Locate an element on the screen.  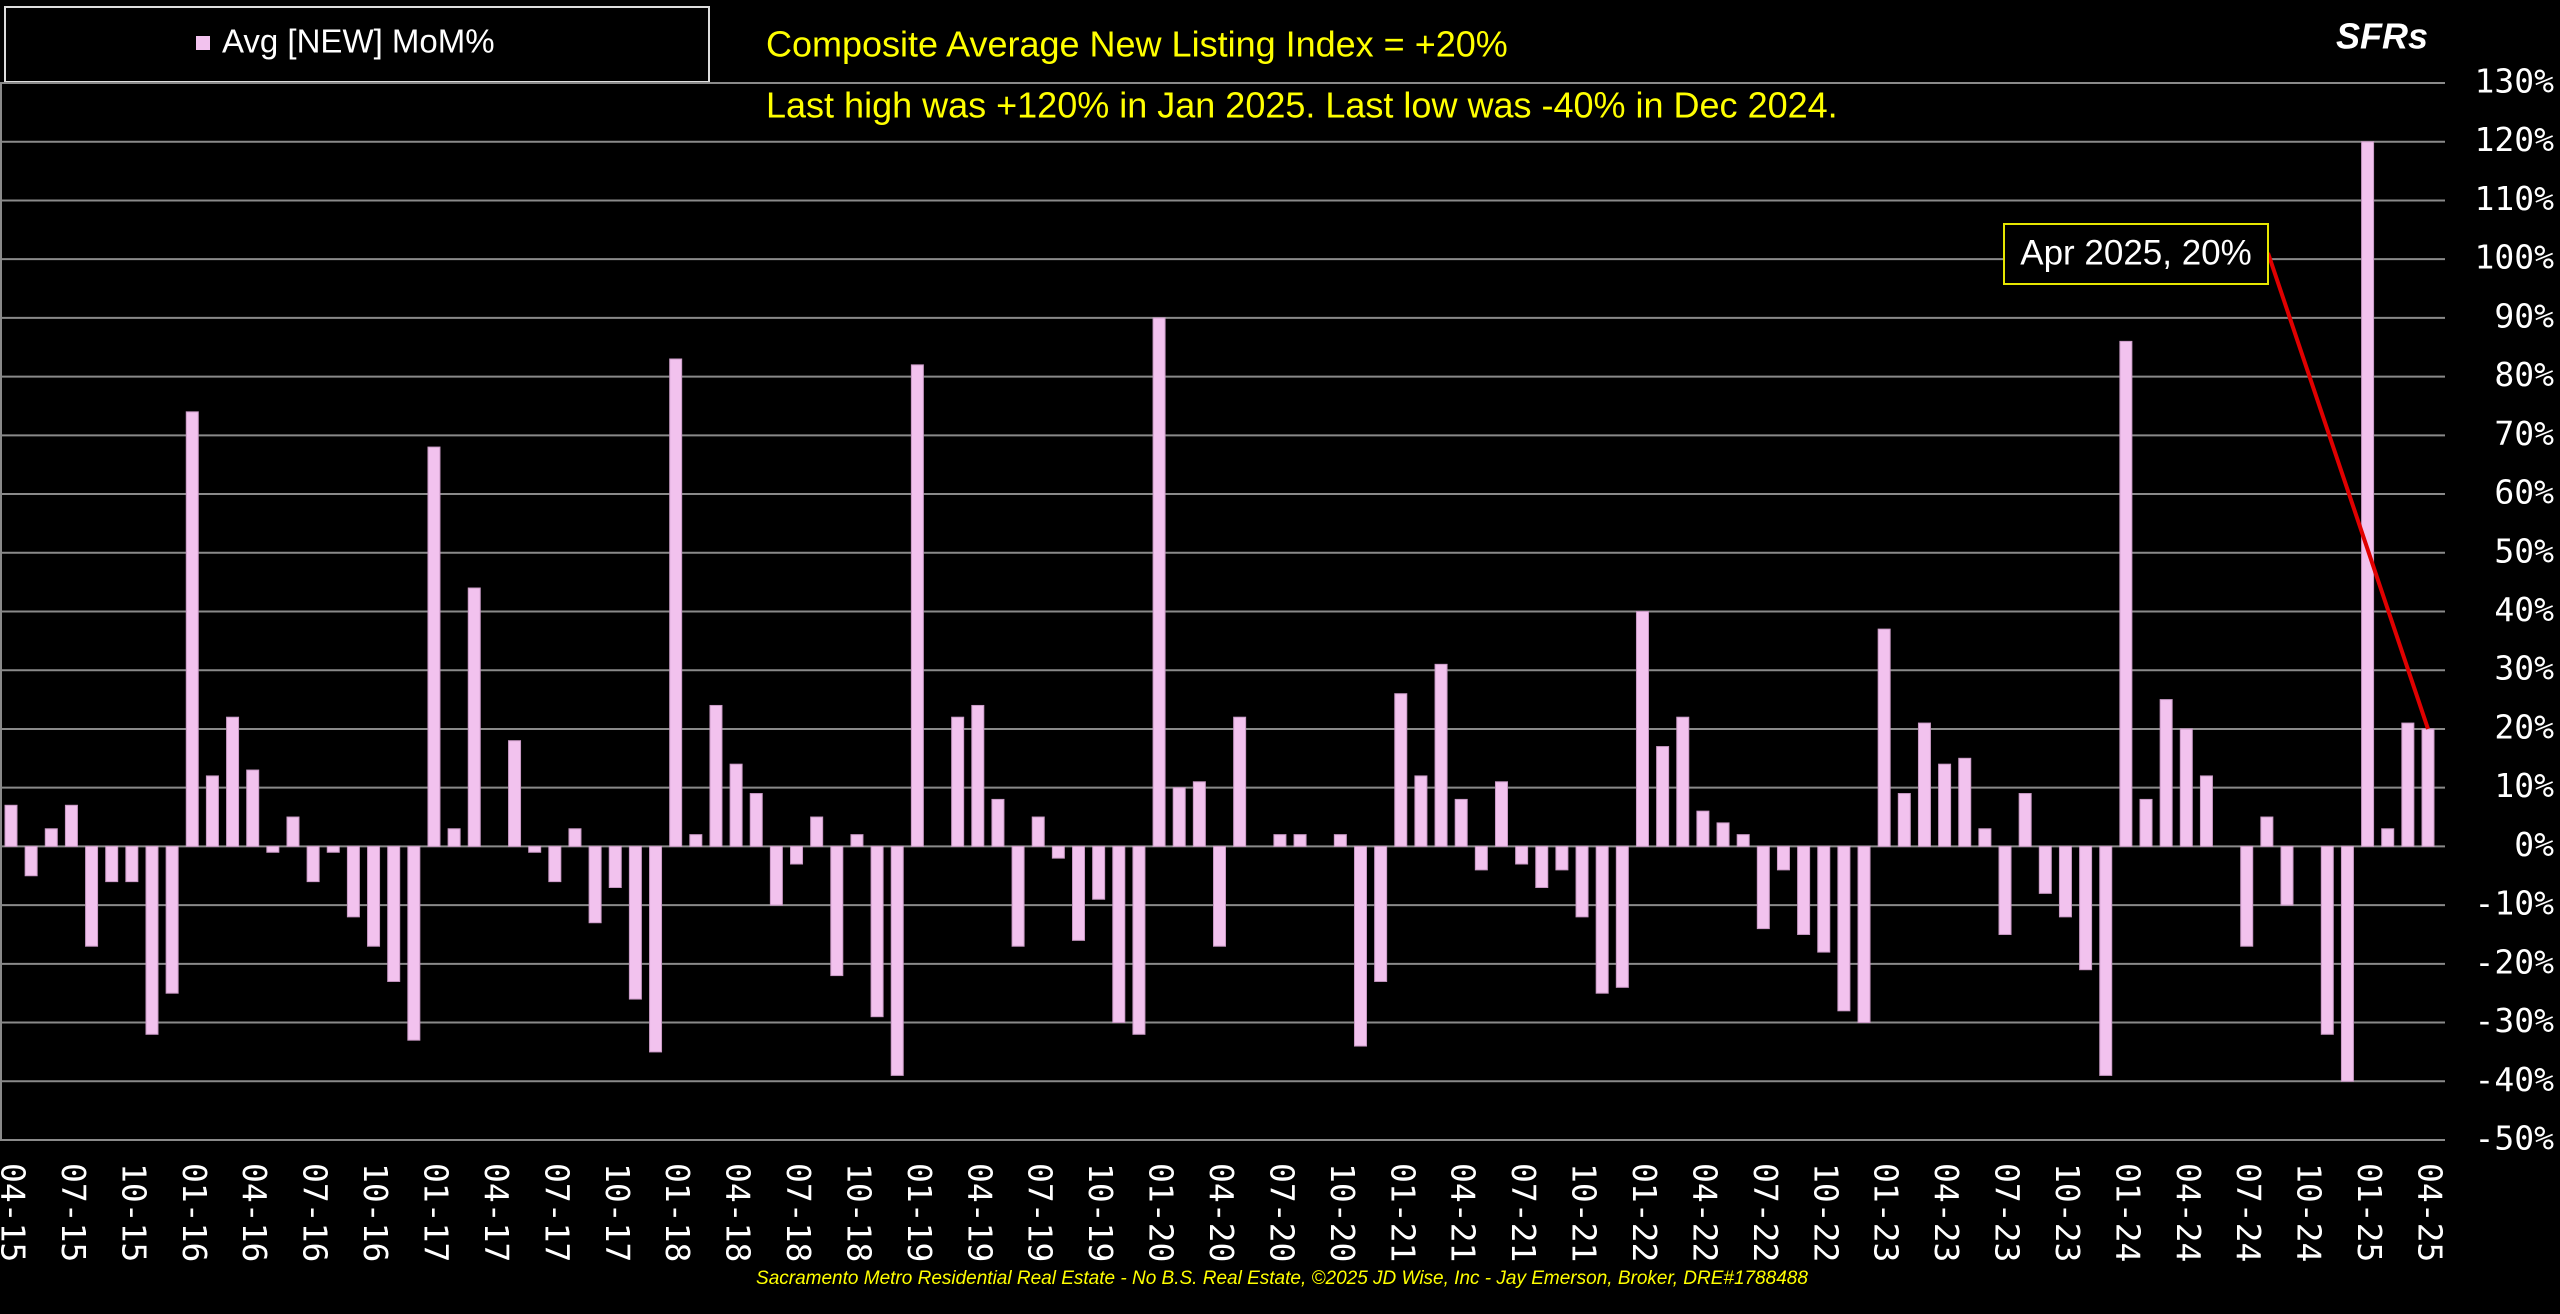
y-tick-label: 0% is located at coordinates (2534, 844).